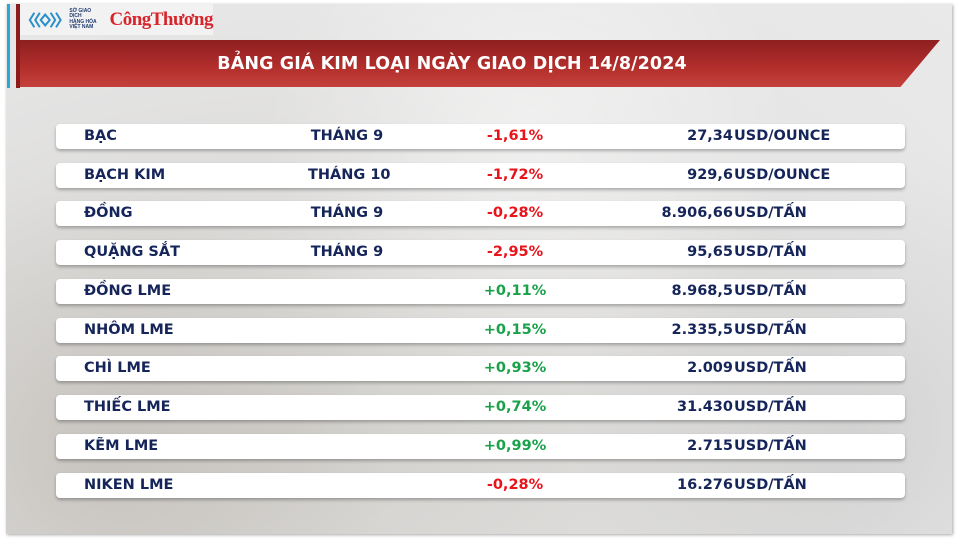 The width and height of the screenshot is (960, 540). I want to click on change-percent: -2,95%, so click(515, 252).